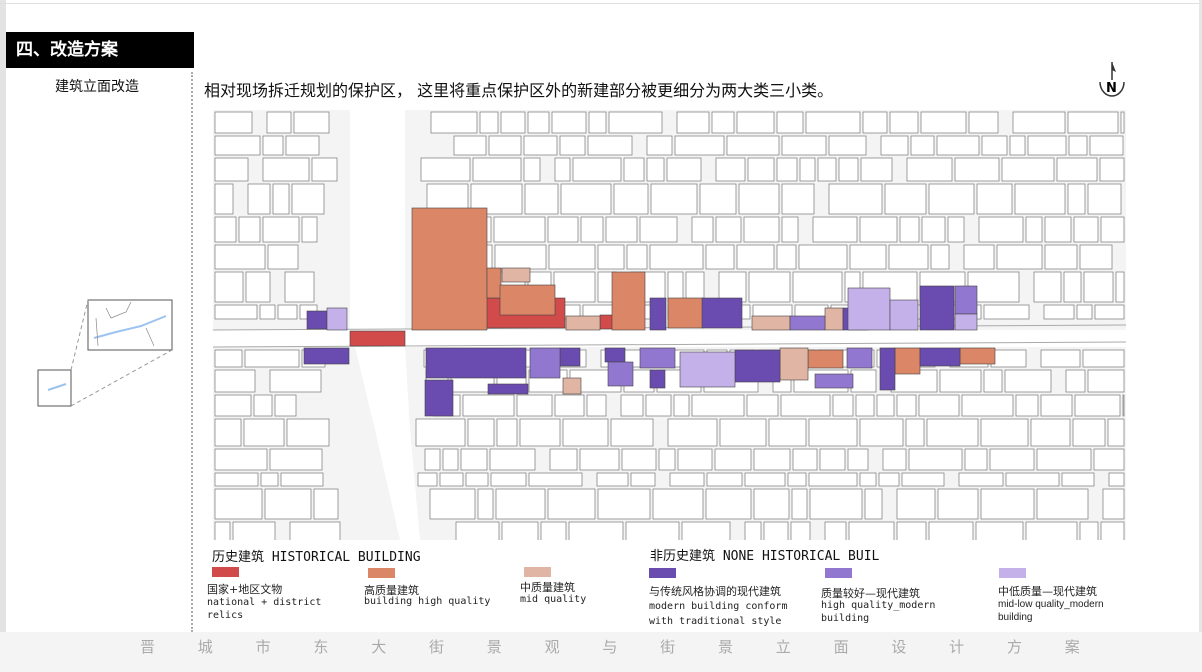 The width and height of the screenshot is (1202, 672). I want to click on footer-title: 晋城市东大街景观与街景立面设计方案, so click(610, 646).